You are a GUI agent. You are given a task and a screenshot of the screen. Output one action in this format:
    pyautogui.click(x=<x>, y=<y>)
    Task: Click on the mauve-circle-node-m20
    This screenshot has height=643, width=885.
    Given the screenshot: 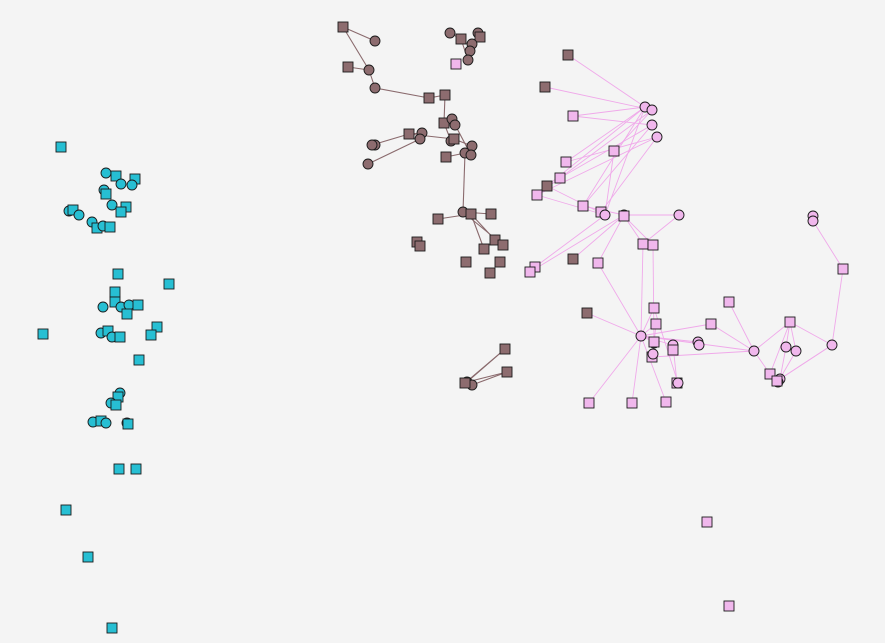 What is the action you would take?
    pyautogui.click(x=420, y=139)
    